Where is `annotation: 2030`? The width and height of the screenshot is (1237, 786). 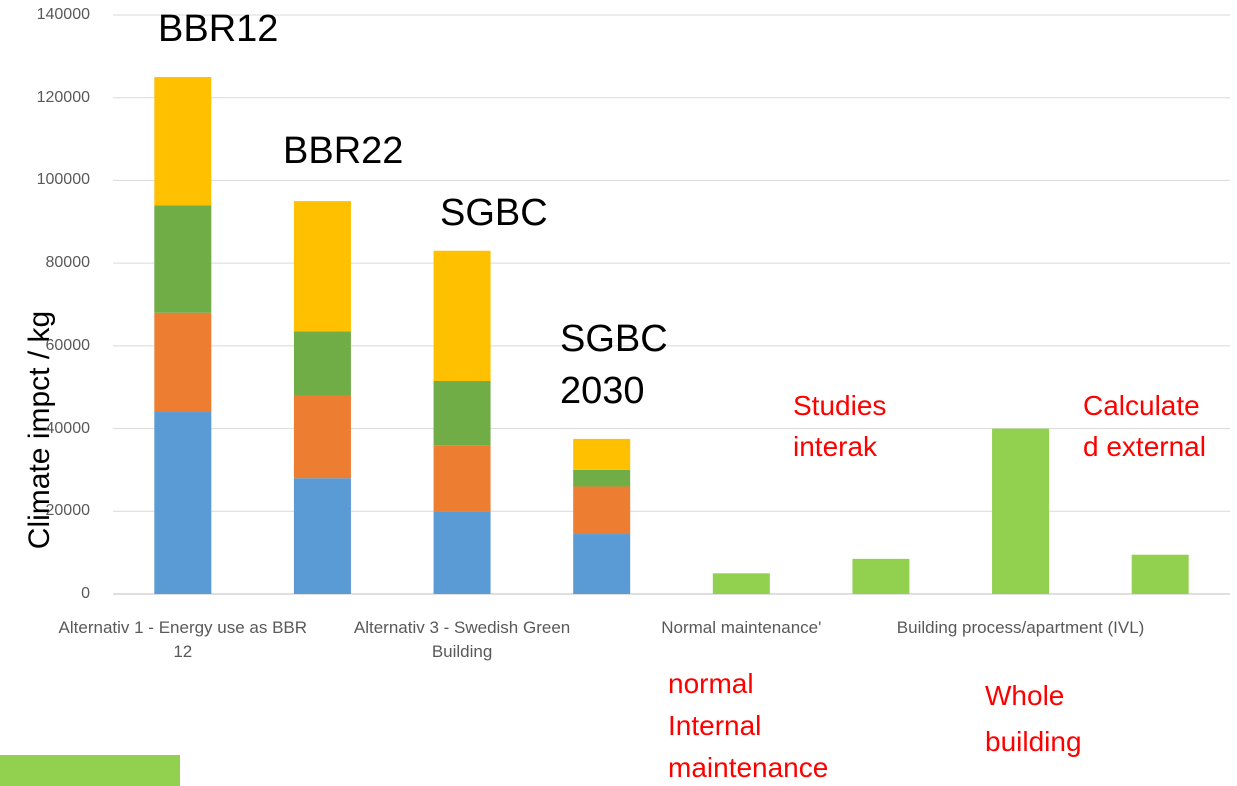 annotation: 2030 is located at coordinates (602, 391).